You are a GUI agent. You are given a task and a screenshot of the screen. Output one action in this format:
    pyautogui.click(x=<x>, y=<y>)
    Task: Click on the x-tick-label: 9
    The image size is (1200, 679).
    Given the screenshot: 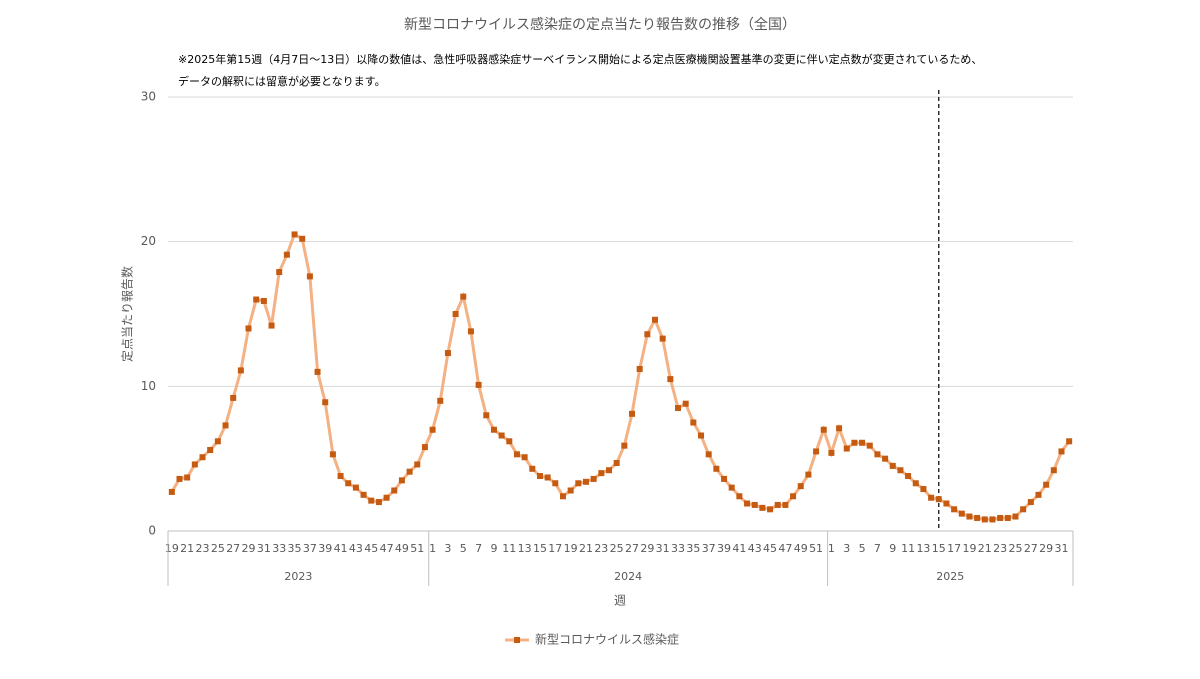 What is the action you would take?
    pyautogui.click(x=493, y=548)
    